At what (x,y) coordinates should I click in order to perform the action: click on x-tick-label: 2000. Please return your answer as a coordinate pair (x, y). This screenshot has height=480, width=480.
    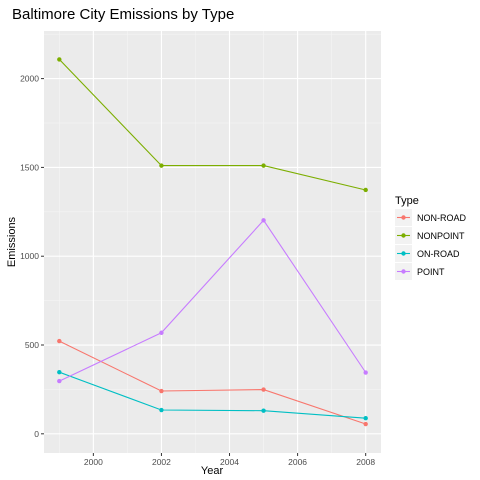
    Looking at the image, I should click on (93, 462).